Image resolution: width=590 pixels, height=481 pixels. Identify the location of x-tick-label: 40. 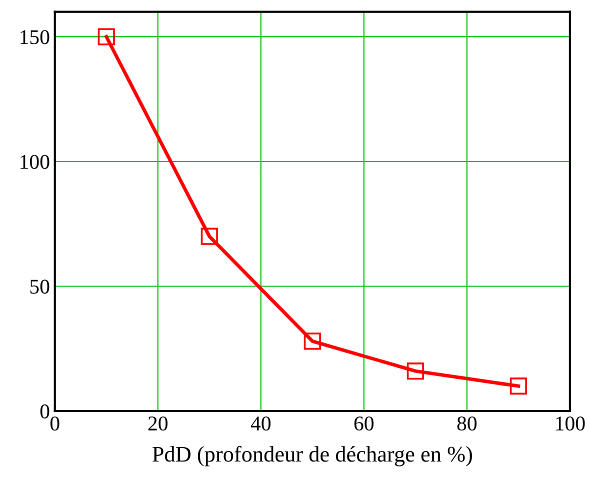
(260, 423).